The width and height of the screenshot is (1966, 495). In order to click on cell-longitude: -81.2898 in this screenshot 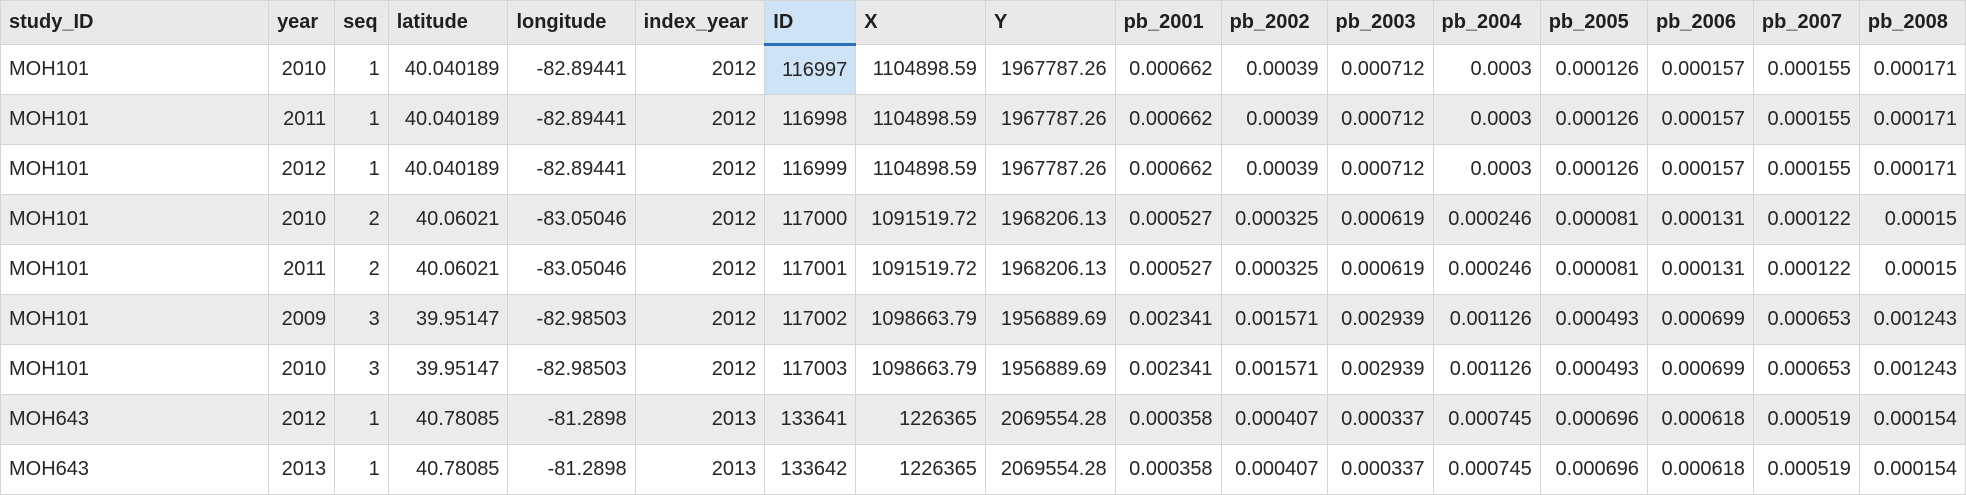, I will do `click(571, 469)`.